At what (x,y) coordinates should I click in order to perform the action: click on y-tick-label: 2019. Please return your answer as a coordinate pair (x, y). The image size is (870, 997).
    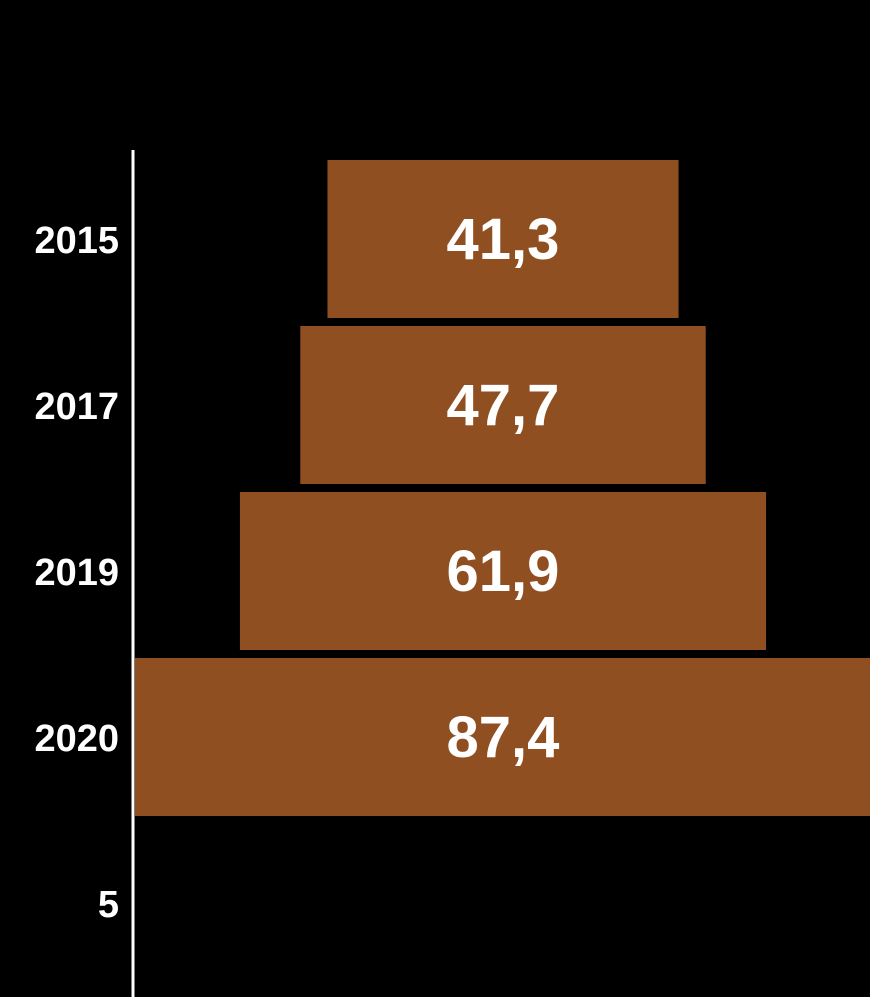
    Looking at the image, I should click on (76, 573).